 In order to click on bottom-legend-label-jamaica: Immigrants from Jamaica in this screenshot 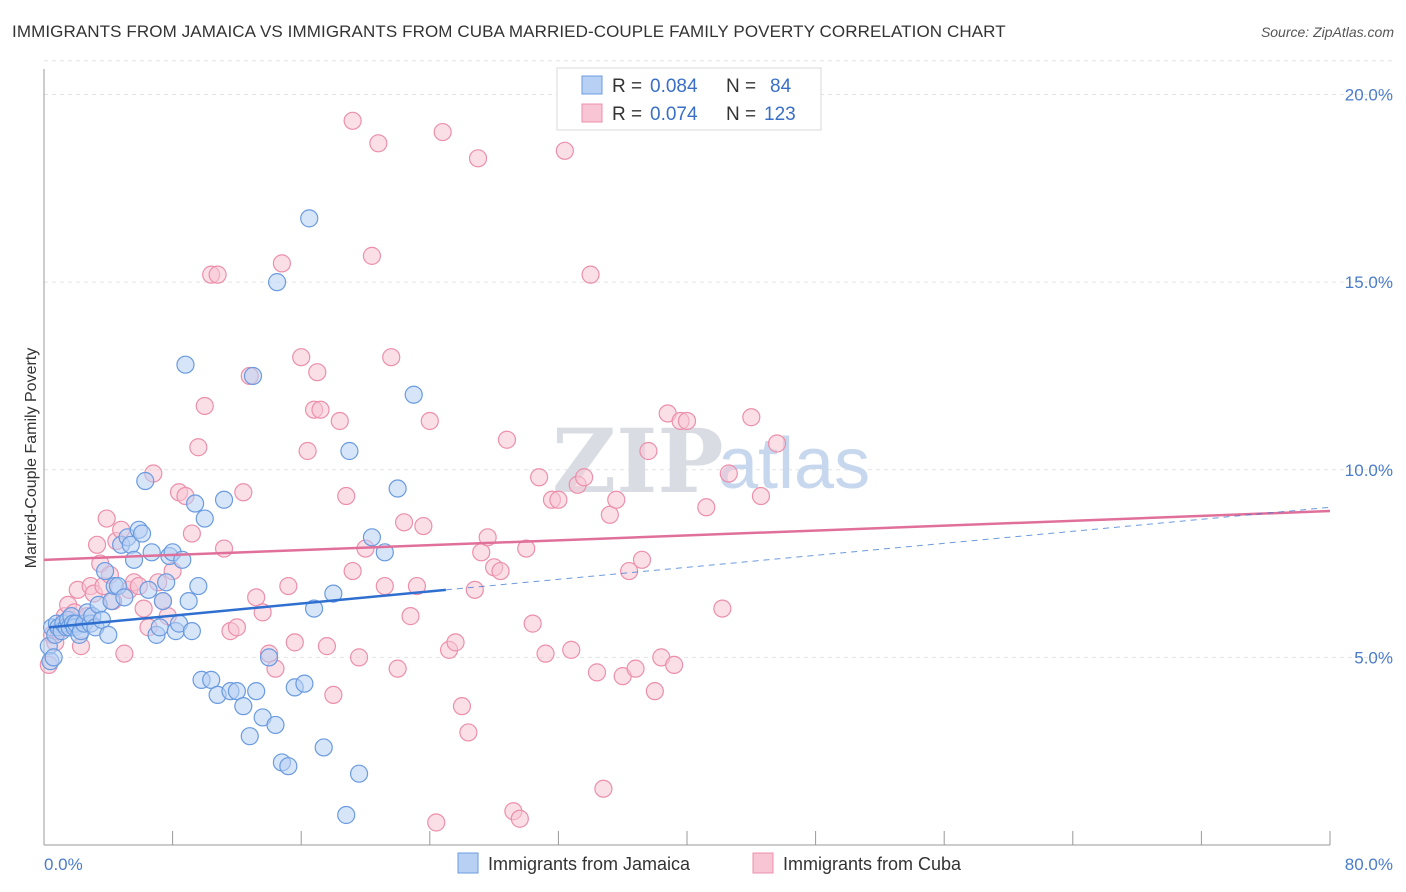, I will do `click(589, 864)`.